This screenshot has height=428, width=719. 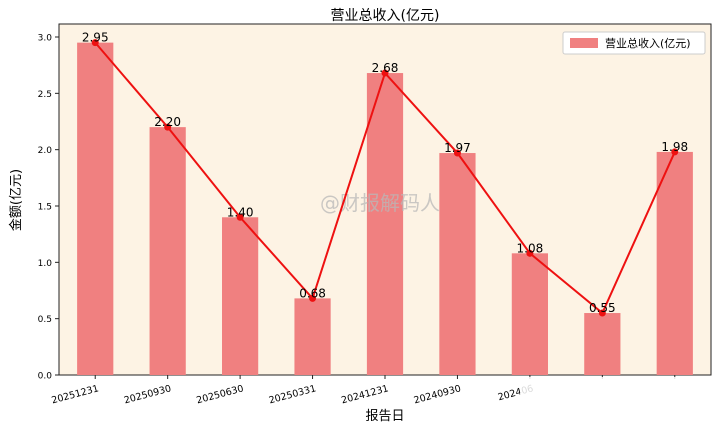 What do you see at coordinates (45, 320) in the screenshot?
I see `y-tick-label: 0.5` at bounding box center [45, 320].